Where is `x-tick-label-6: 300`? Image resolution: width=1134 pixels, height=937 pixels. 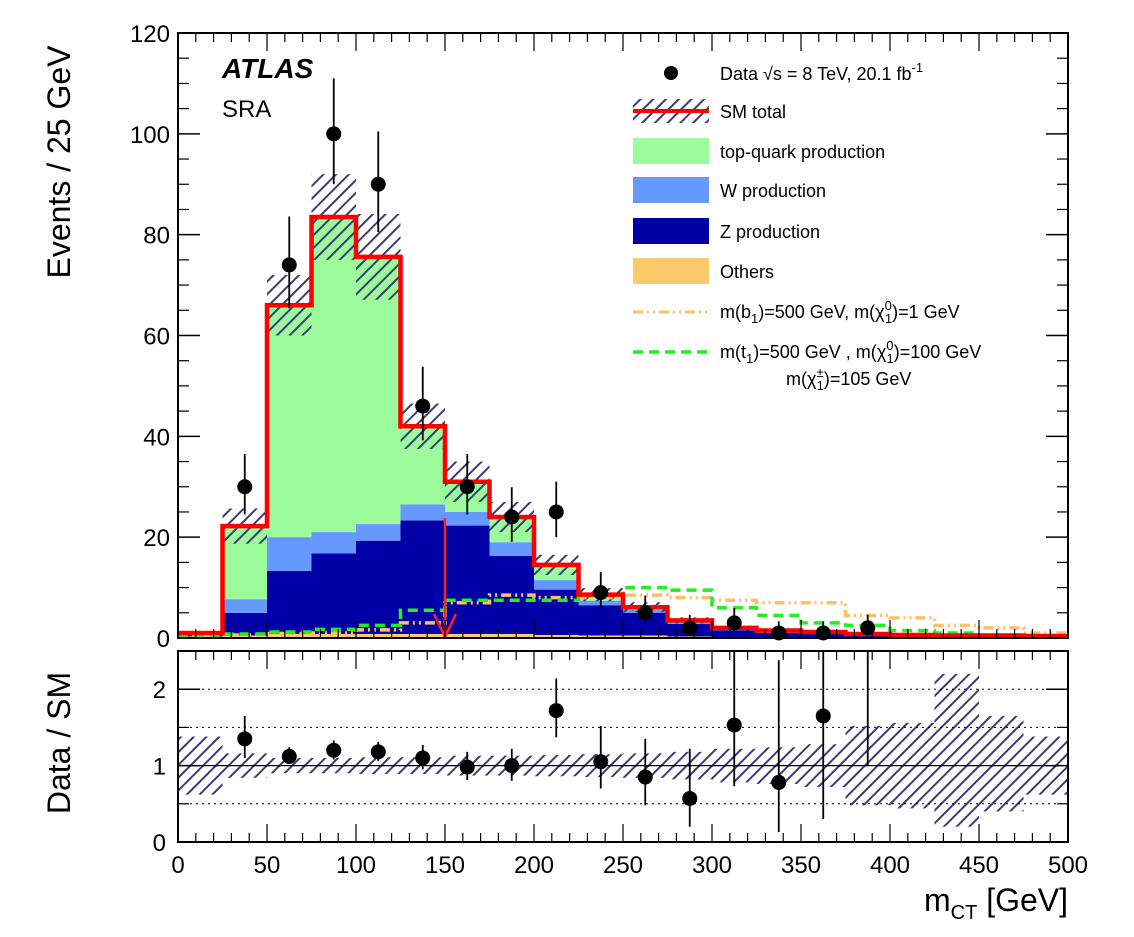 x-tick-label-6: 300 is located at coordinates (712, 865).